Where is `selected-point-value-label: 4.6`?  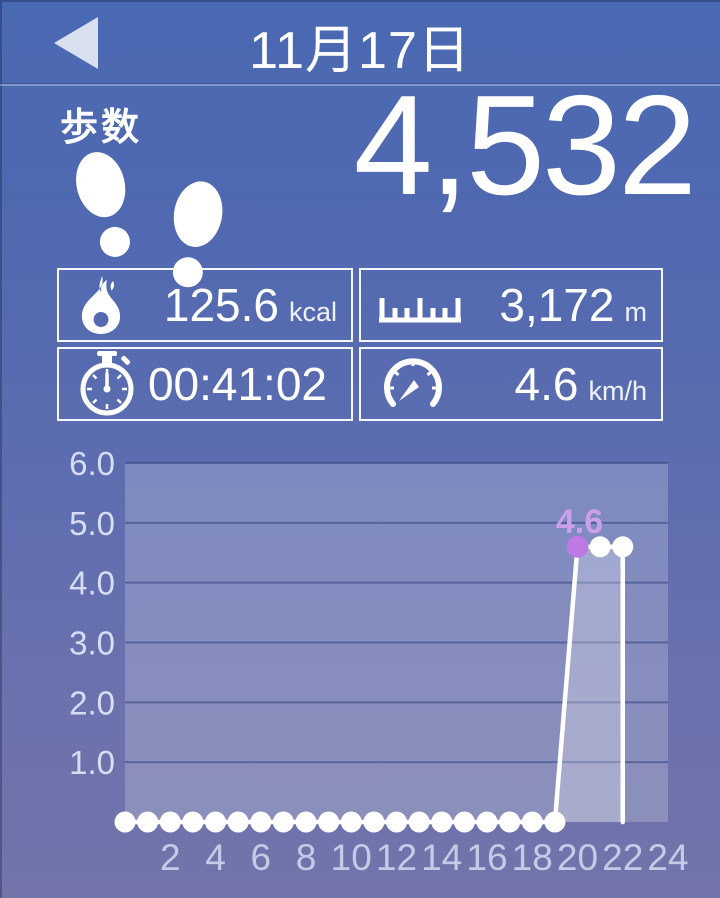
selected-point-value-label: 4.6 is located at coordinates (579, 522).